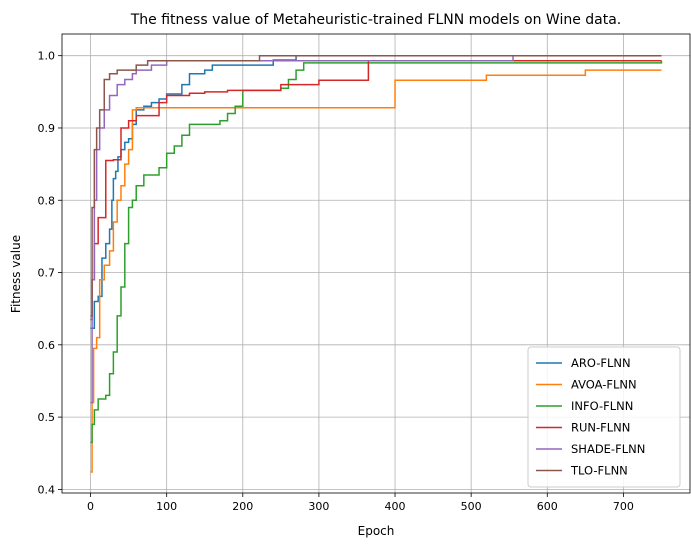 The width and height of the screenshot is (691, 547). Describe the element at coordinates (47, 345) in the screenshot. I see `y-tick-label: 0.6` at that location.